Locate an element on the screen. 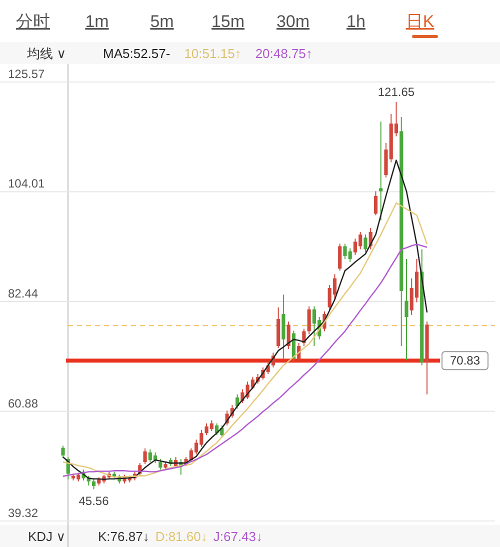  text: 30m is located at coordinates (293, 21).